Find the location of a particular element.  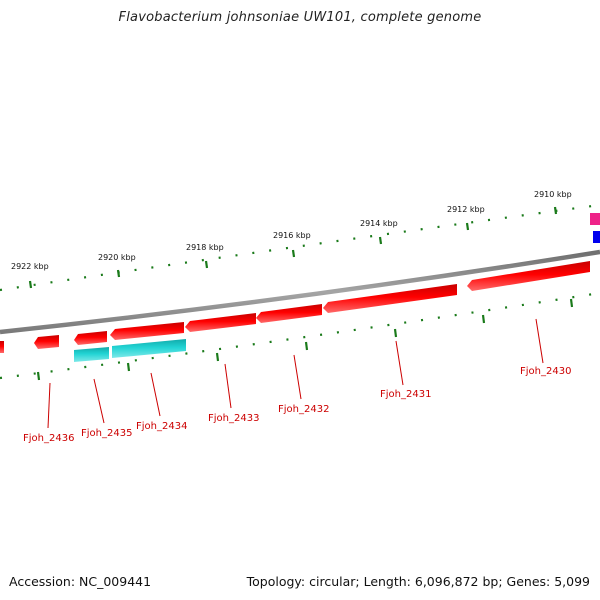

reverse-genes is located at coordinates (130, 350).